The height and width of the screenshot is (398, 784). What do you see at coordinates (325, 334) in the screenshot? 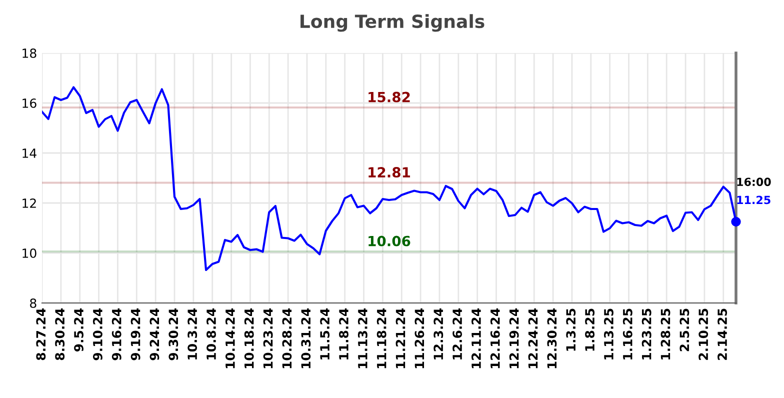
I see `x-tick-label: 11.5.24` at bounding box center [325, 334].